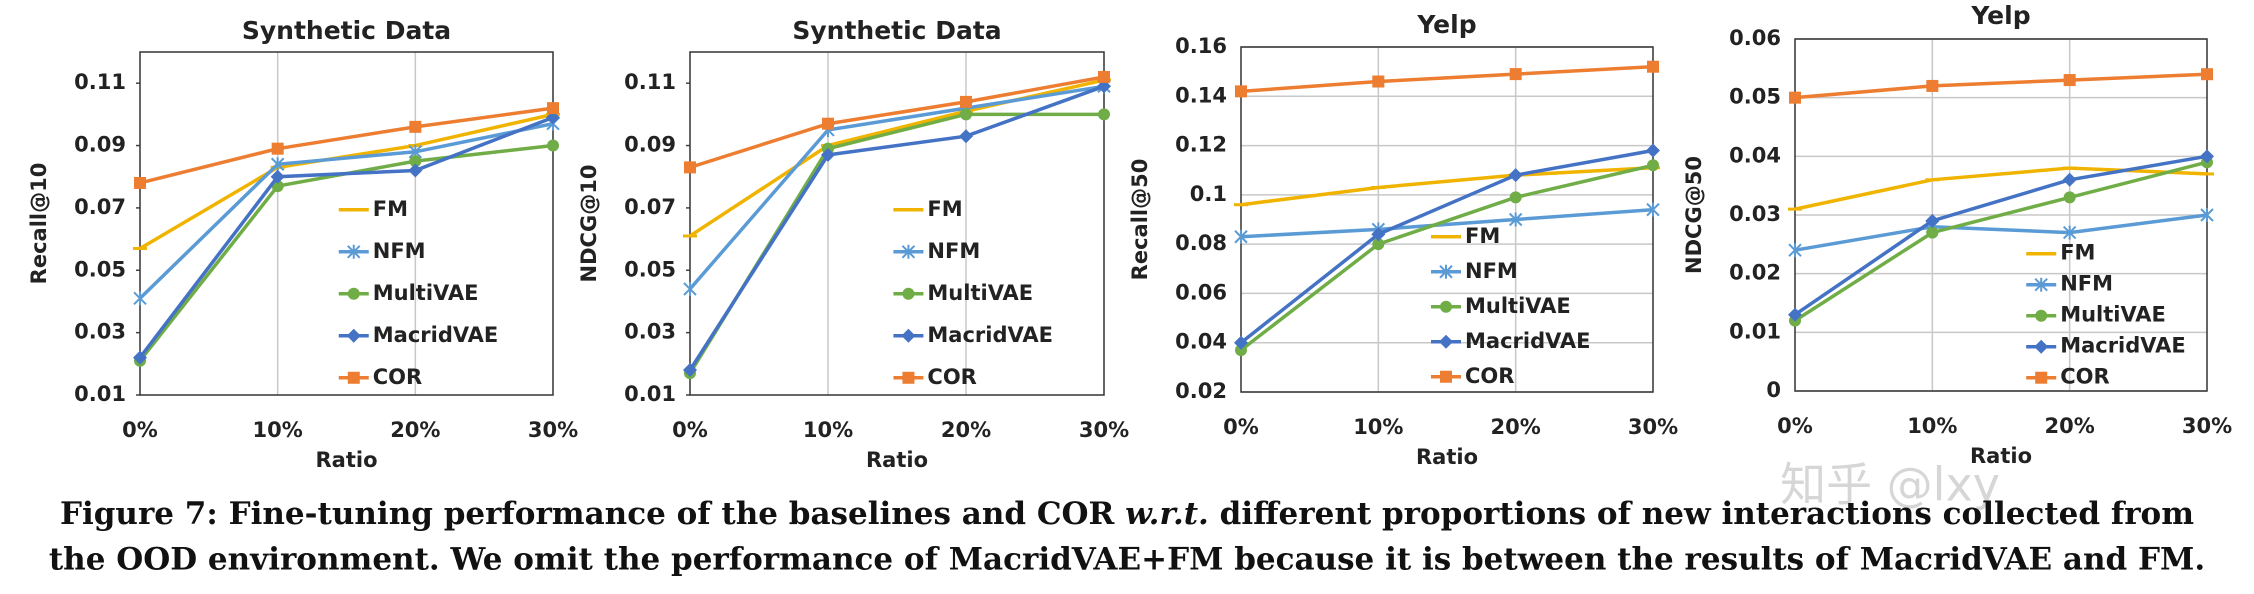  What do you see at coordinates (1201, 391) in the screenshot?
I see `y-tick-label: 0.02` at bounding box center [1201, 391].